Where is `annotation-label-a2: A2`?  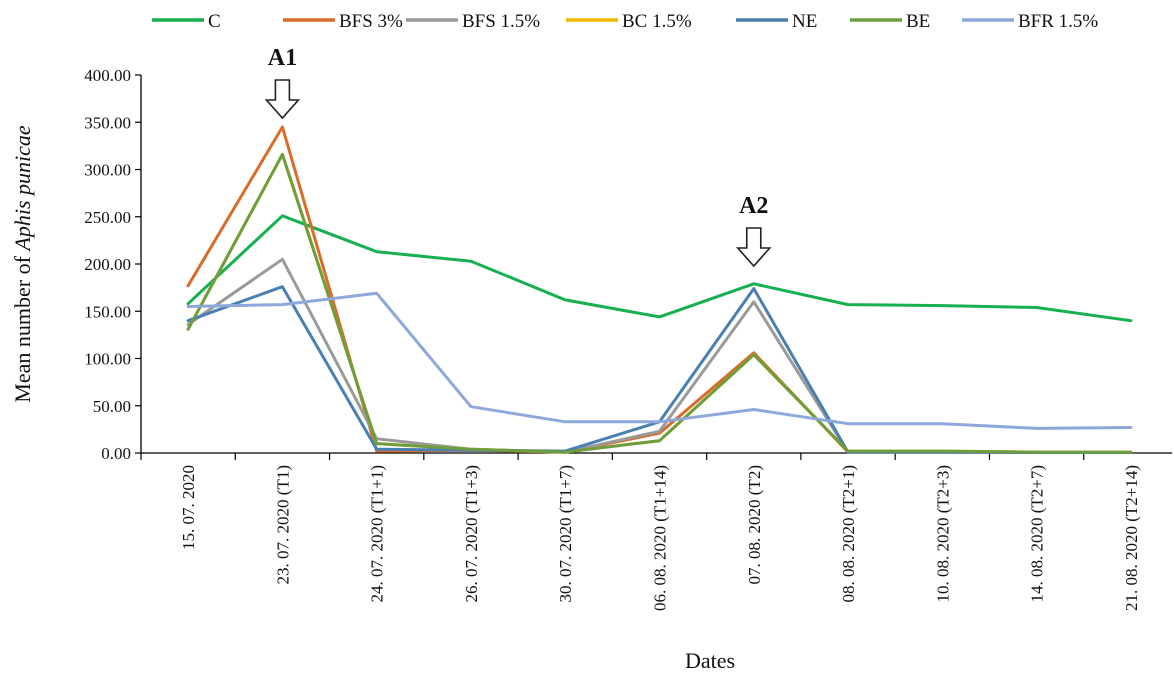 annotation-label-a2: A2 is located at coordinates (753, 206).